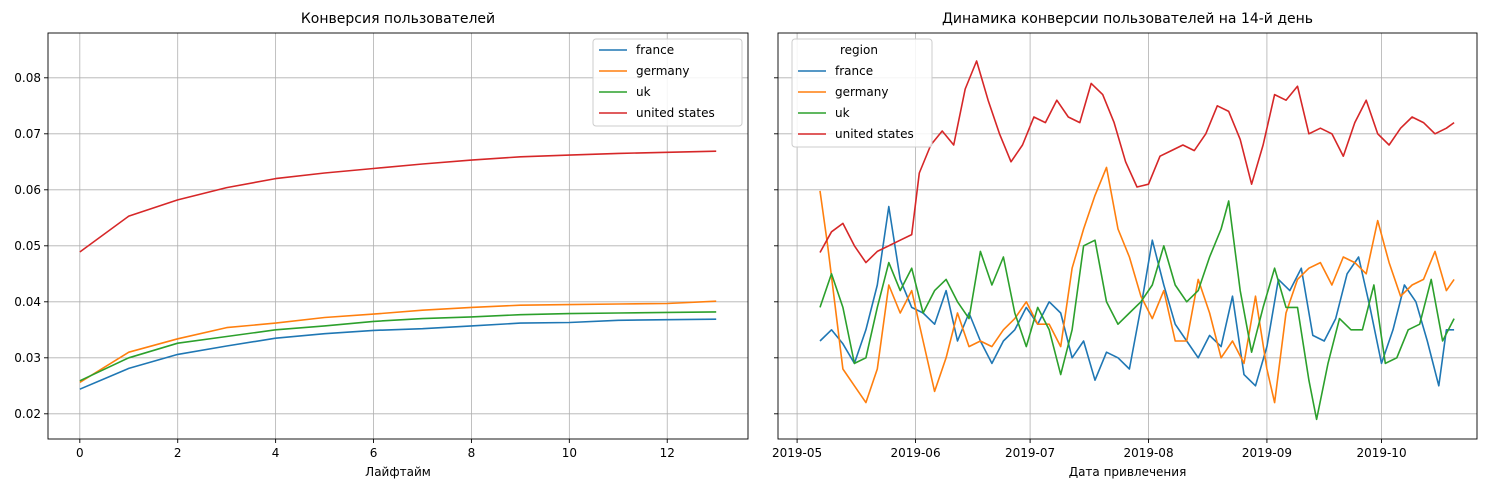  I want to click on series-line-france, so click(398, 354).